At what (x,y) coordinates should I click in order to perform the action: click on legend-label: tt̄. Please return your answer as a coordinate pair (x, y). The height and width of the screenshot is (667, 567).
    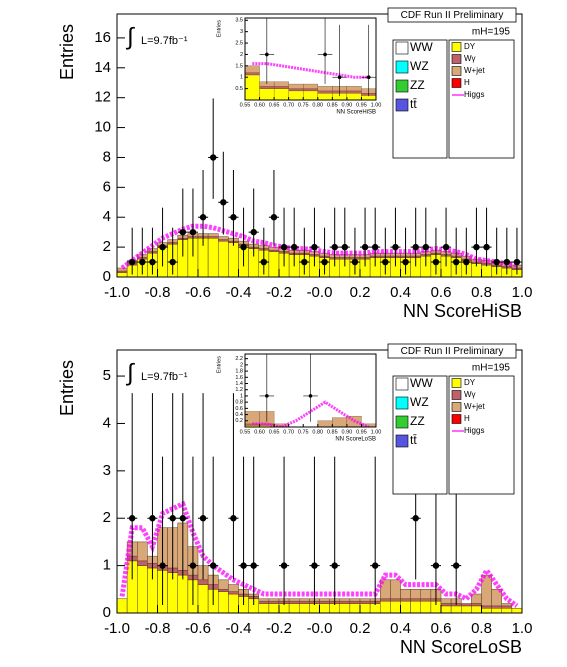
    Looking at the image, I should click on (413, 440).